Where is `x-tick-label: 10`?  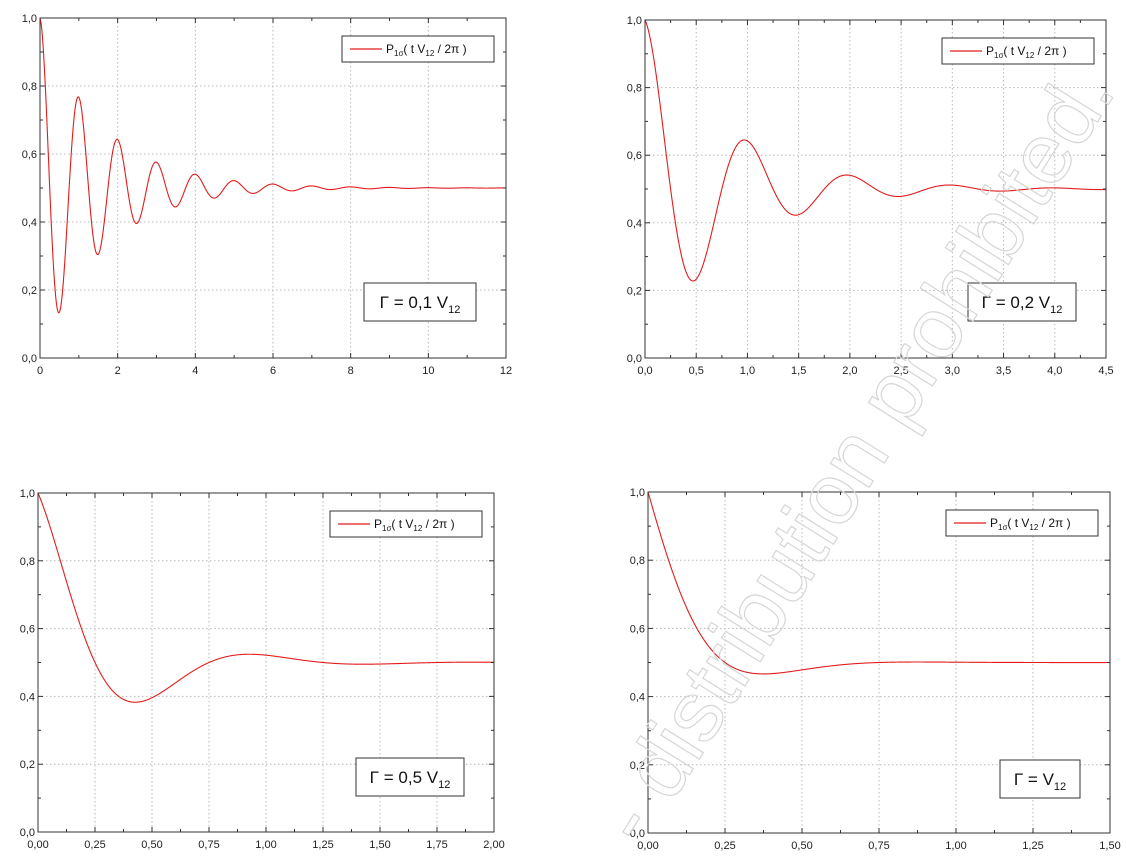
x-tick-label: 10 is located at coordinates (428, 371).